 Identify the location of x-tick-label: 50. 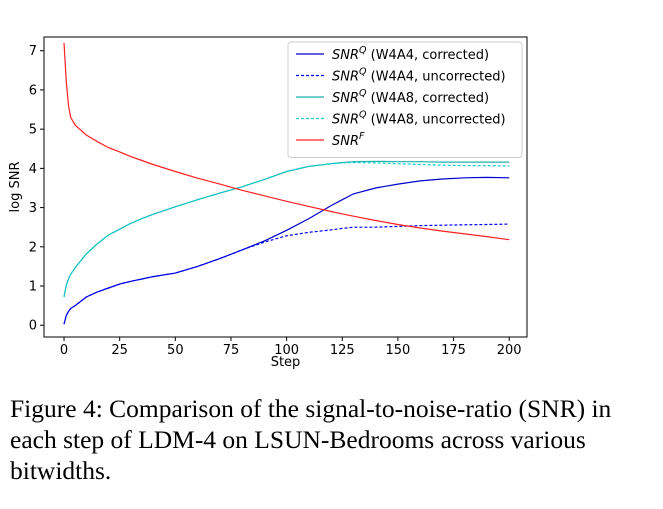
(175, 350).